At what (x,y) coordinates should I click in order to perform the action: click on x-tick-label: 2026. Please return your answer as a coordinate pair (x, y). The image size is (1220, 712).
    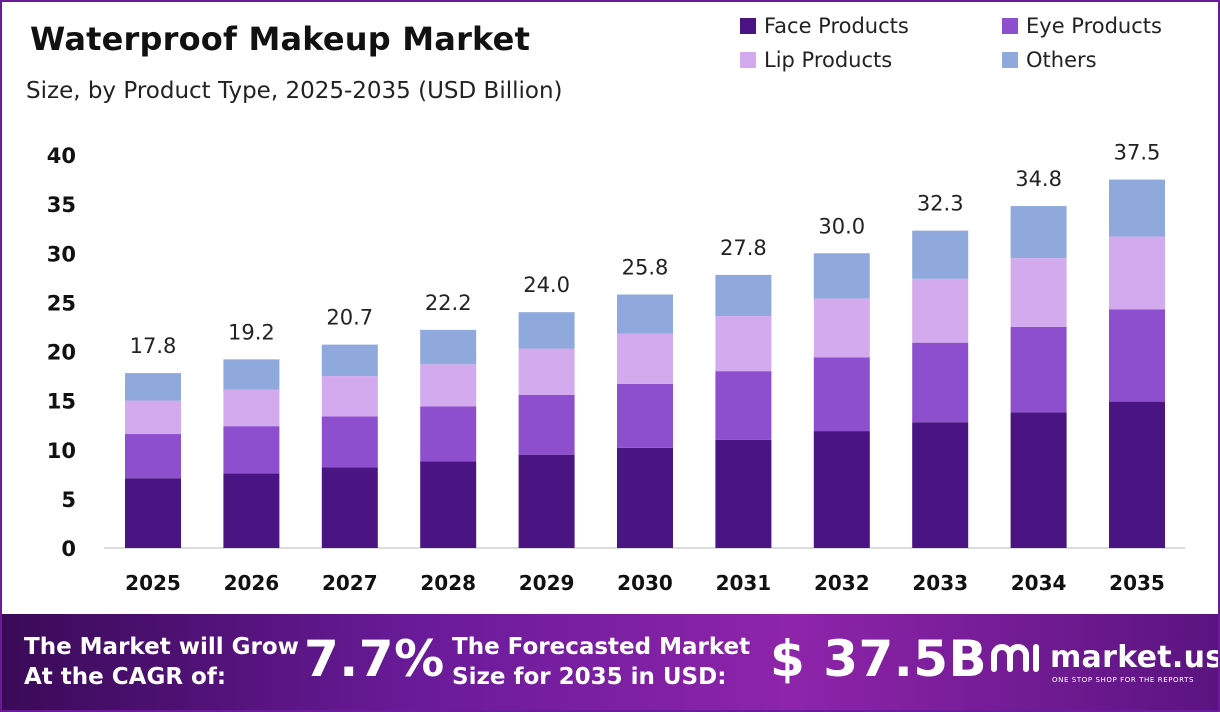
    Looking at the image, I should click on (252, 583).